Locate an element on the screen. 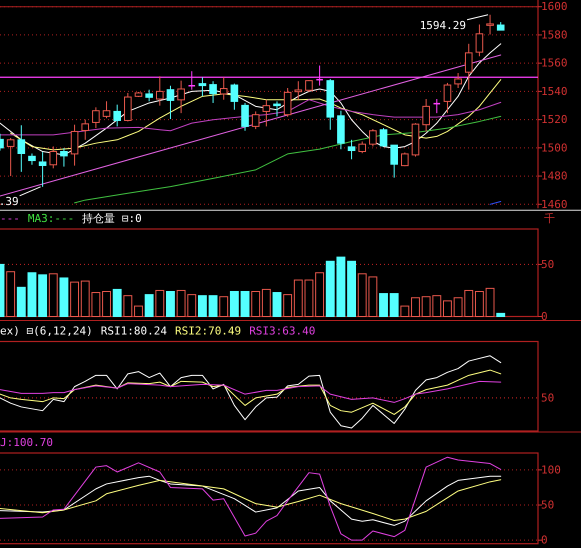  legend-label: --- is located at coordinates (10, 218).